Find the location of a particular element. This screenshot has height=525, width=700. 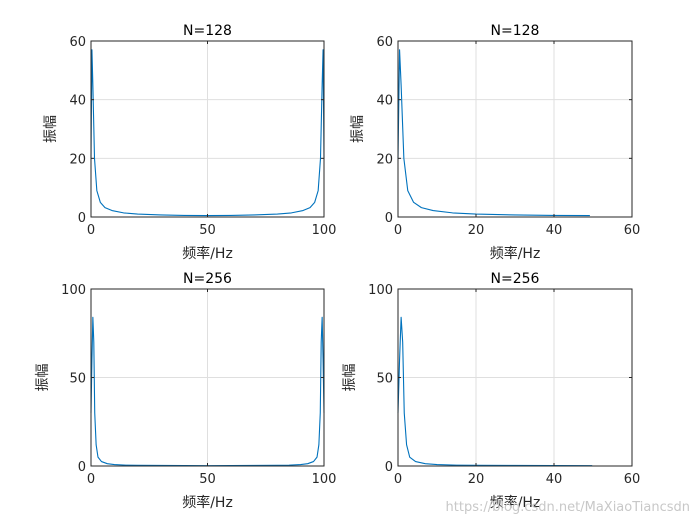

plot-area is located at coordinates (515, 129).